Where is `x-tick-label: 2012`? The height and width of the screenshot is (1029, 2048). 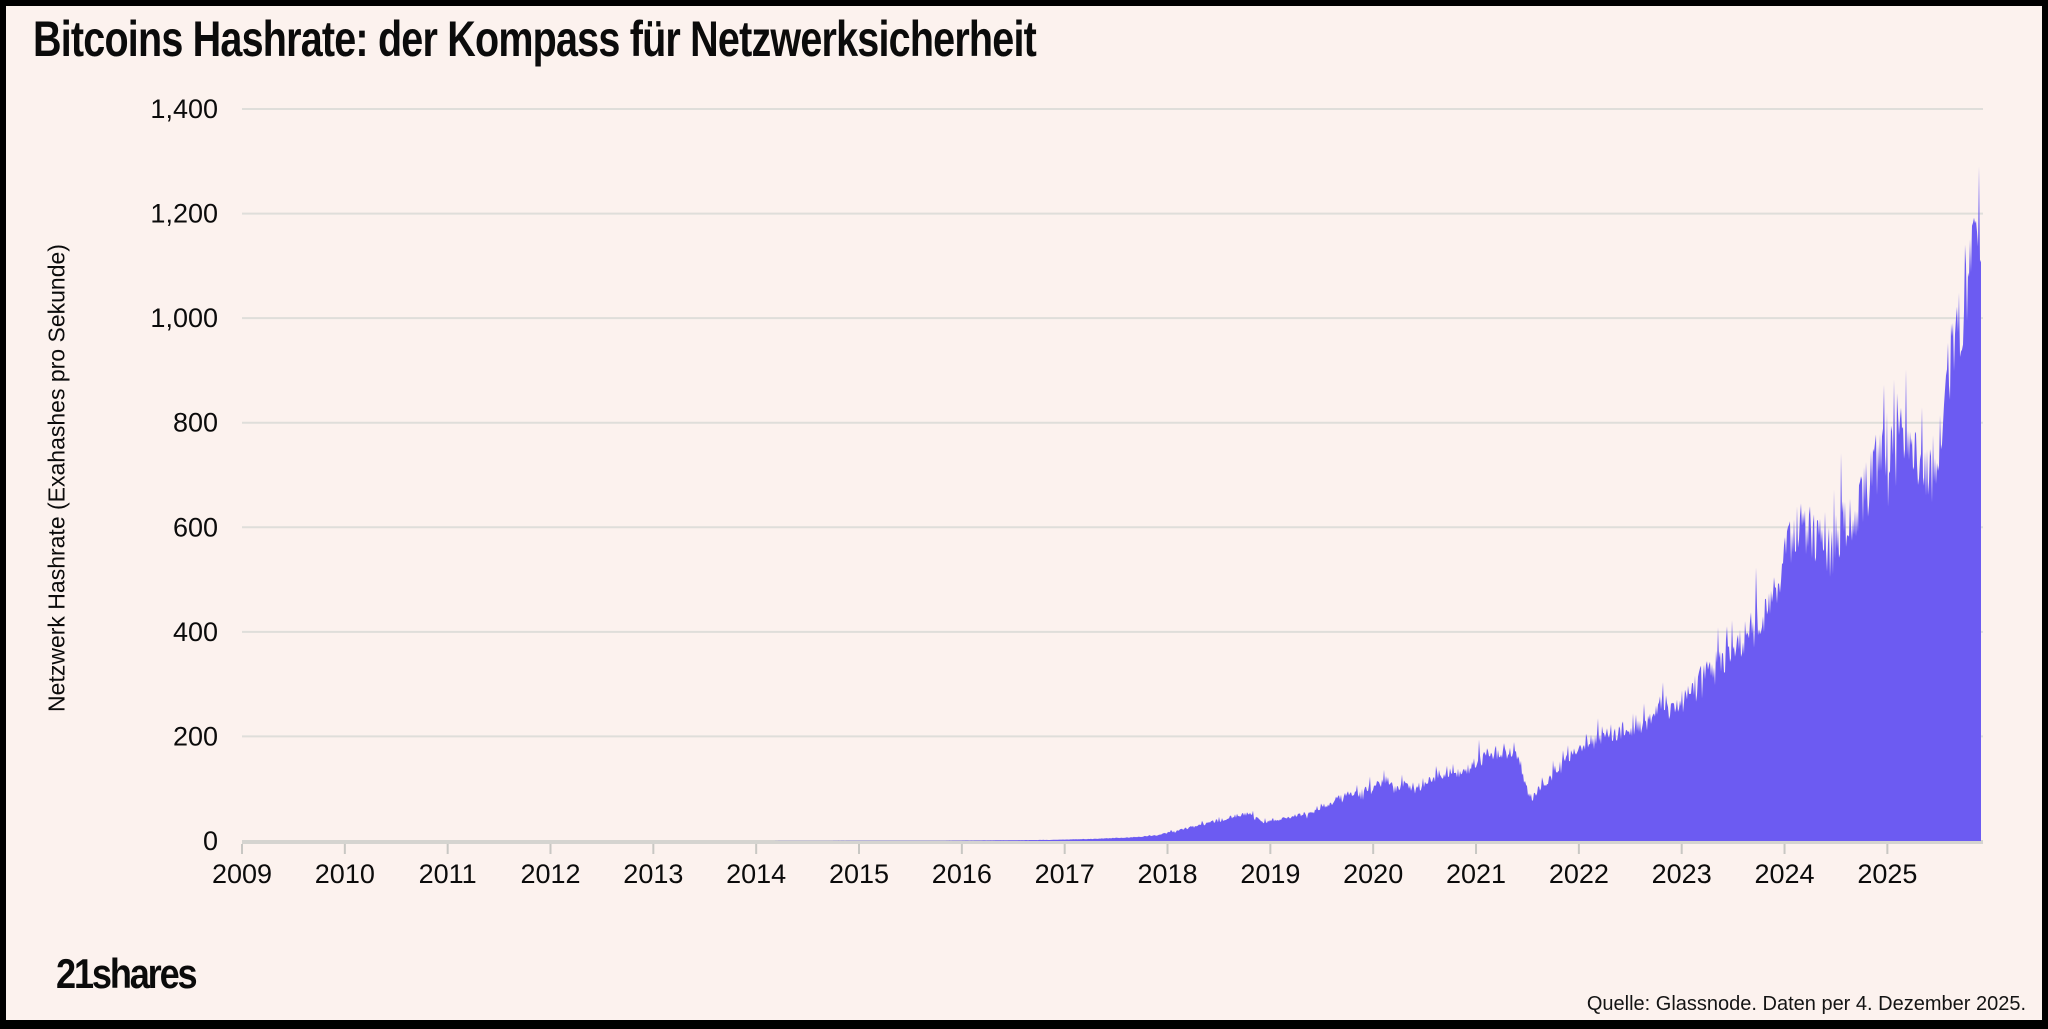
x-tick-label: 2012 is located at coordinates (550, 874).